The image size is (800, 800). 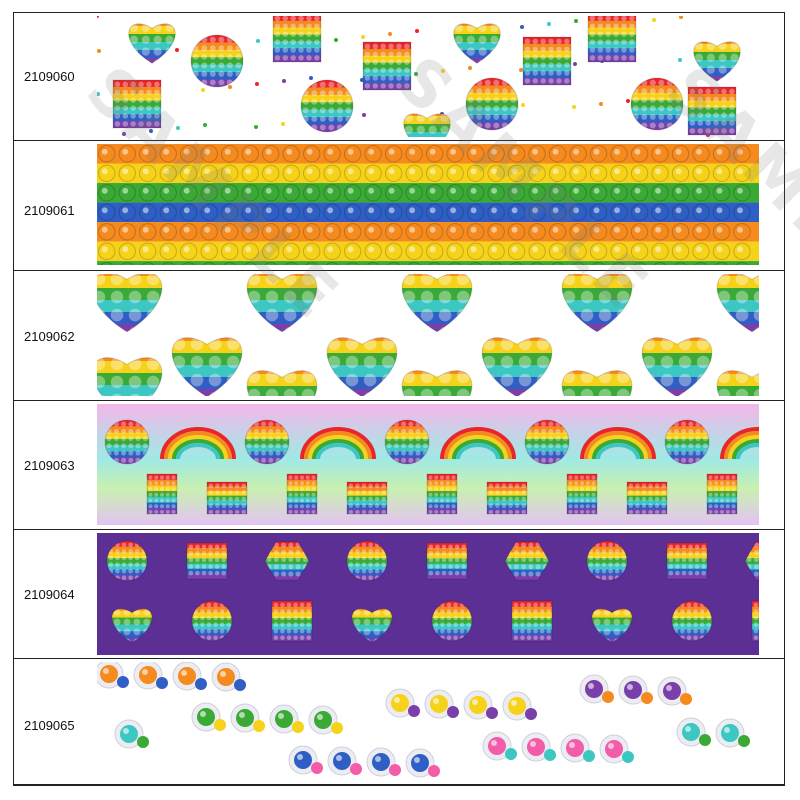 What do you see at coordinates (49, 210) in the screenshot?
I see `product-code: 2109061` at bounding box center [49, 210].